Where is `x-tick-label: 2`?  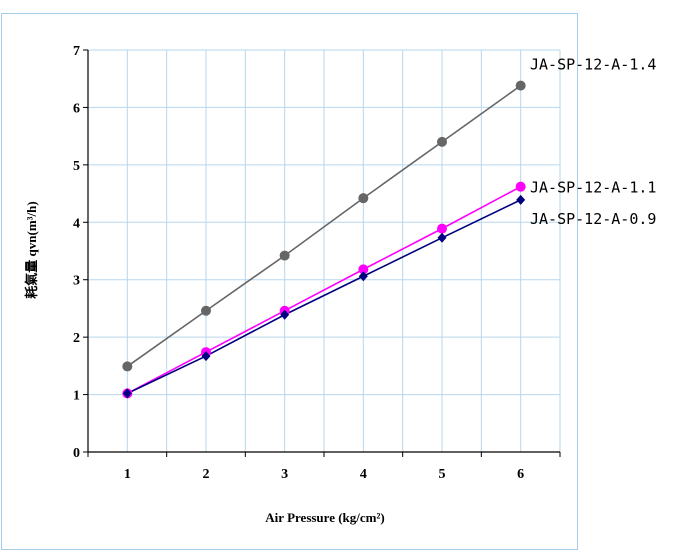 x-tick-label: 2 is located at coordinates (206, 474).